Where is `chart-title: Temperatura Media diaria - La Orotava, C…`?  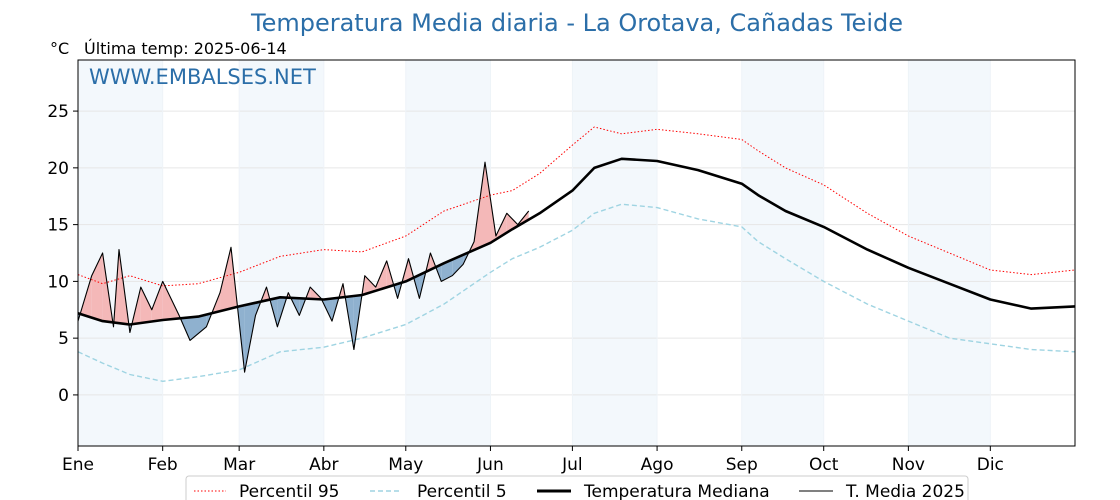 chart-title: Temperatura Media diaria - La Orotava, C… is located at coordinates (576, 23).